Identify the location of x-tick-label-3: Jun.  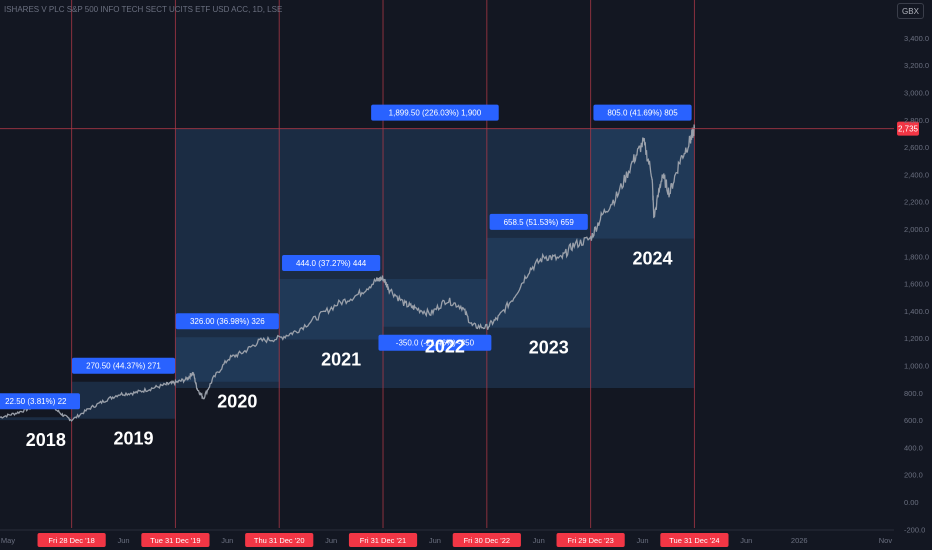
(331, 540).